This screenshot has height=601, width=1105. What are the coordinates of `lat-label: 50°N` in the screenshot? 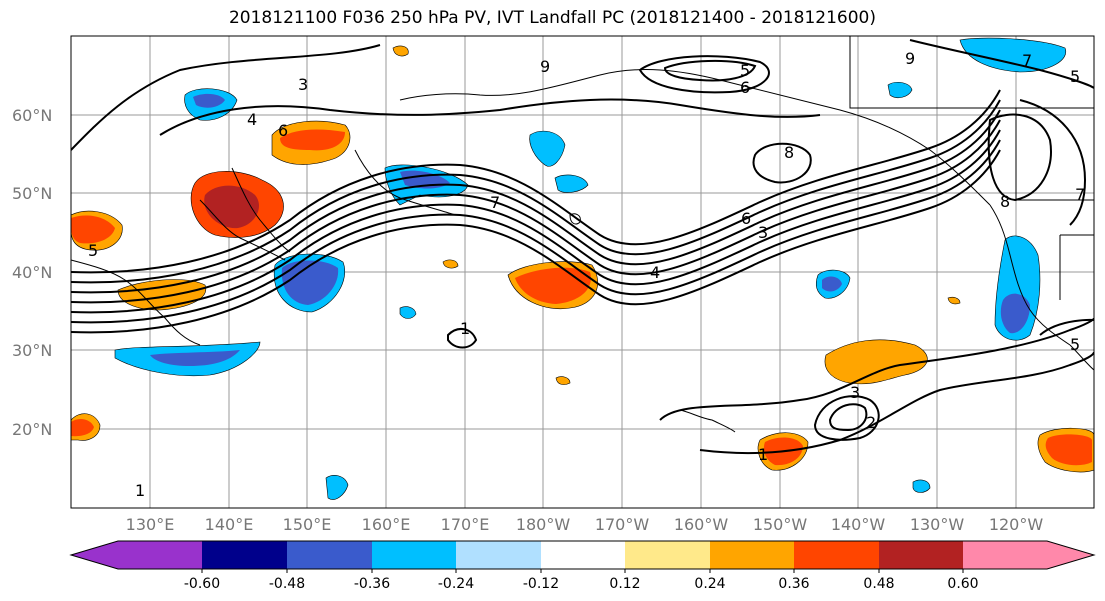 It's located at (32, 193).